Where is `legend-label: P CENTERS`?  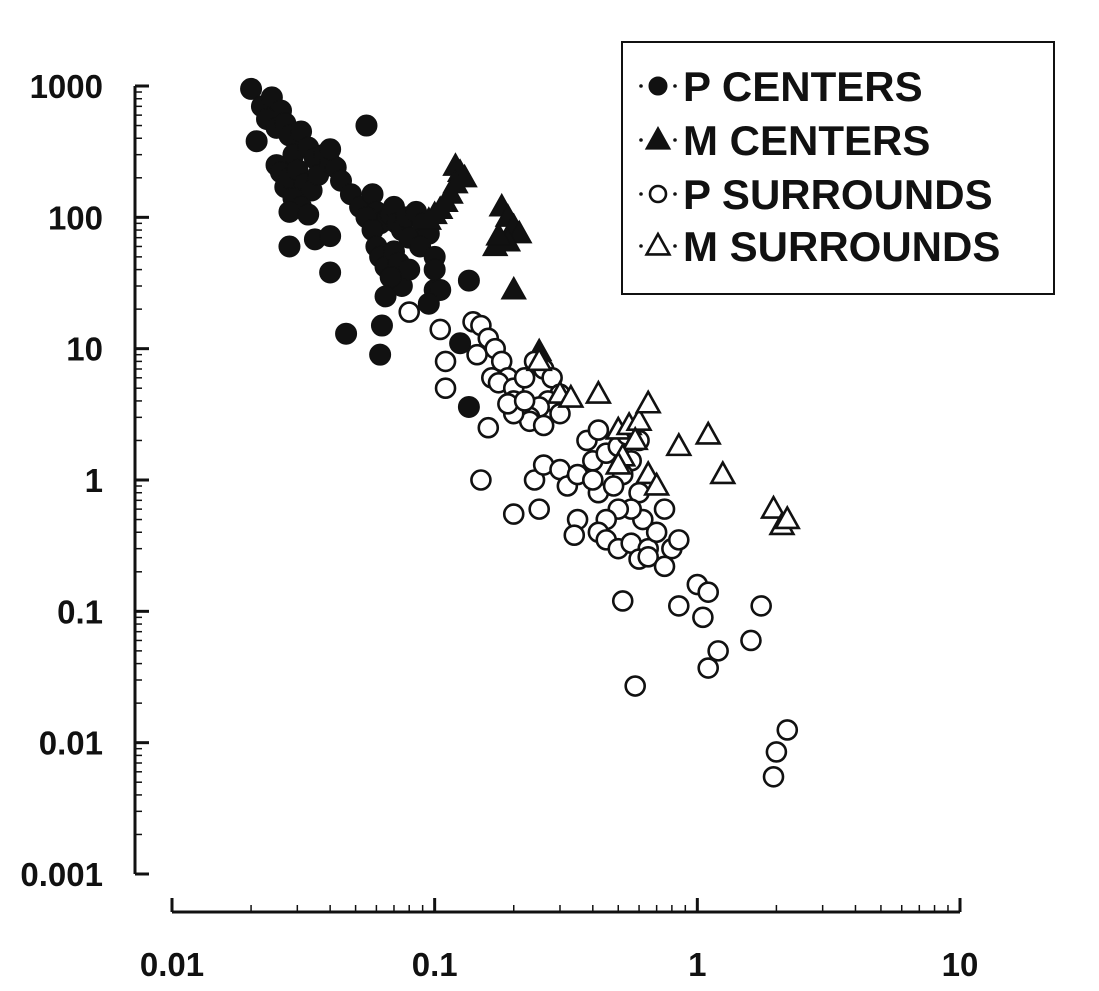
legend-label: P CENTERS is located at coordinates (803, 86).